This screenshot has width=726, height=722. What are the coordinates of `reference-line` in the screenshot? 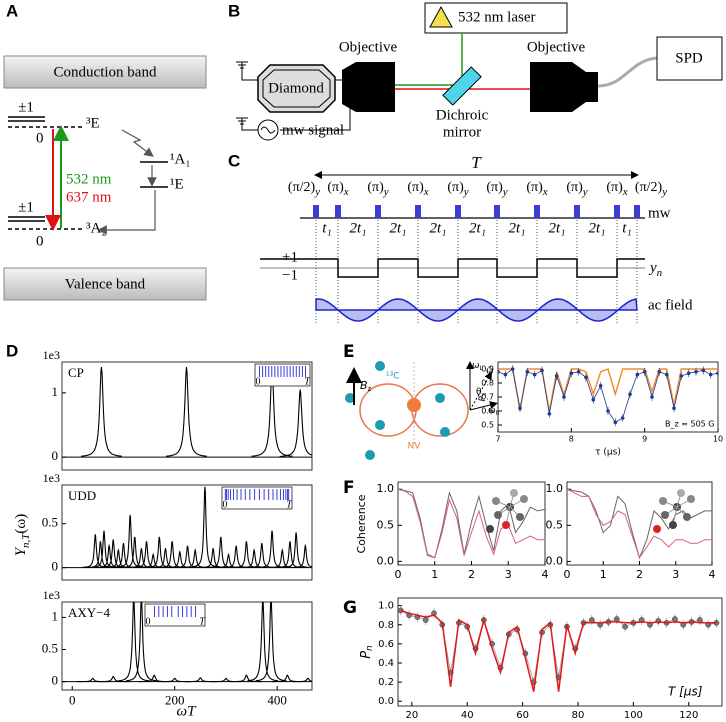 It's located at (471, 523).